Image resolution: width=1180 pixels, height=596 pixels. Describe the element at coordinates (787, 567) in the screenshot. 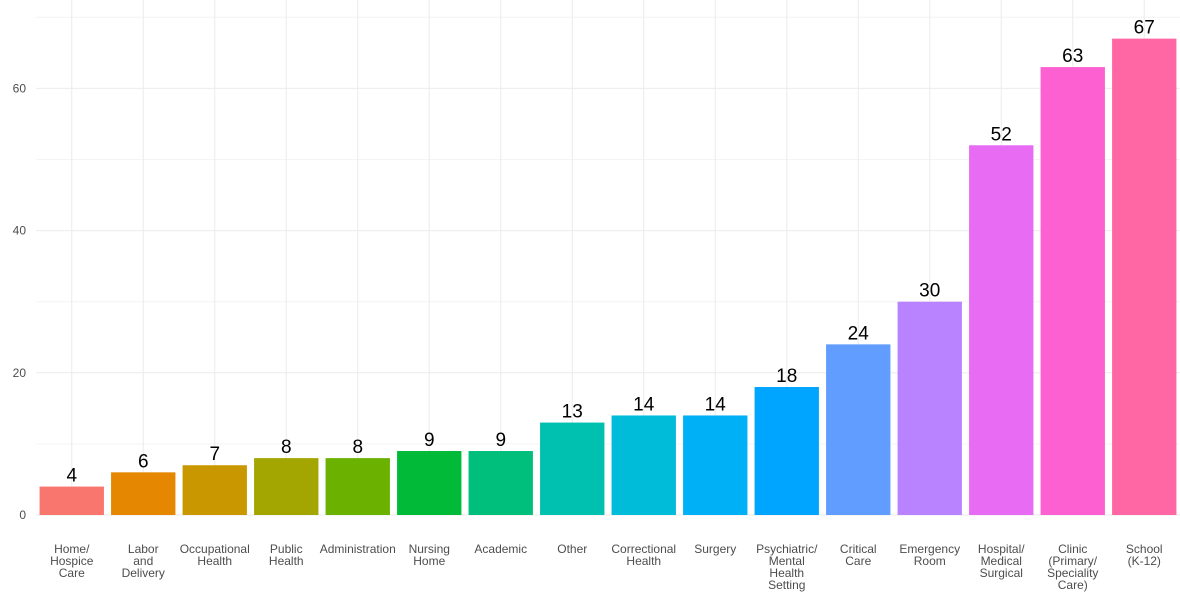

I see `x-tick-label: Psychiatric/Mental Health Setting` at that location.